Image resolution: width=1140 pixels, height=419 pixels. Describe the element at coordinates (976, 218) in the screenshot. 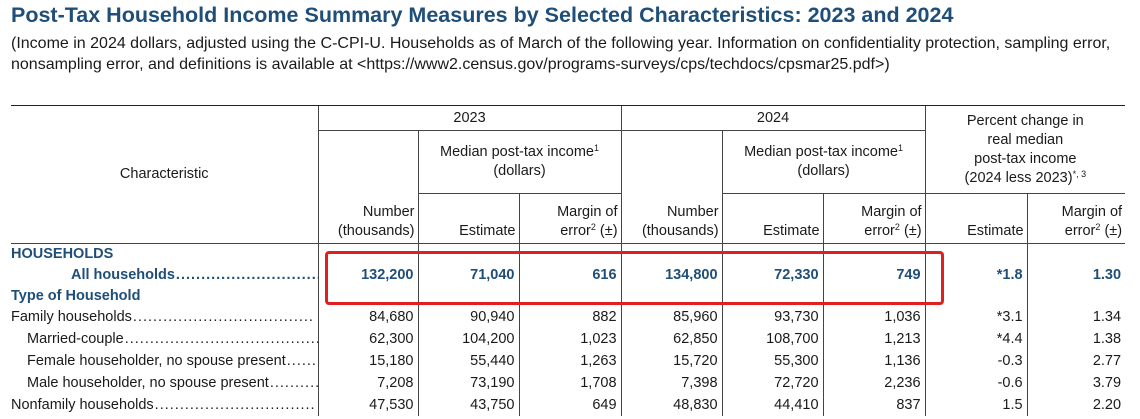

I see `header-estimate-change: Estimate` at that location.